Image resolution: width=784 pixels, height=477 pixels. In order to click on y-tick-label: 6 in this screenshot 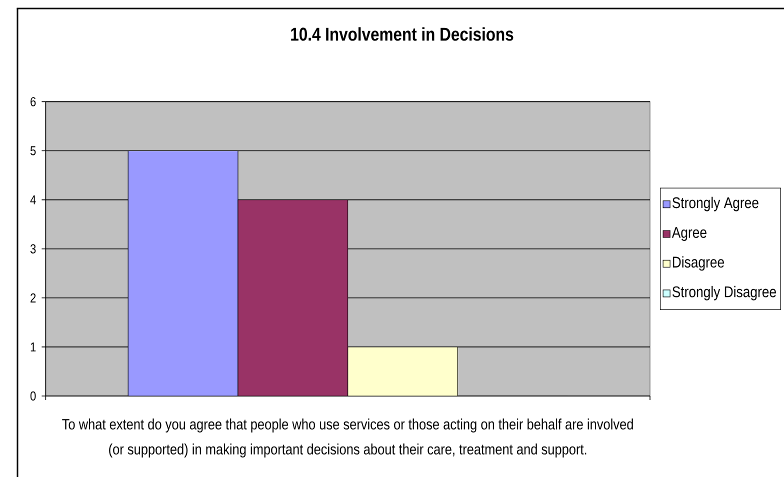, I will do `click(33, 101)`.